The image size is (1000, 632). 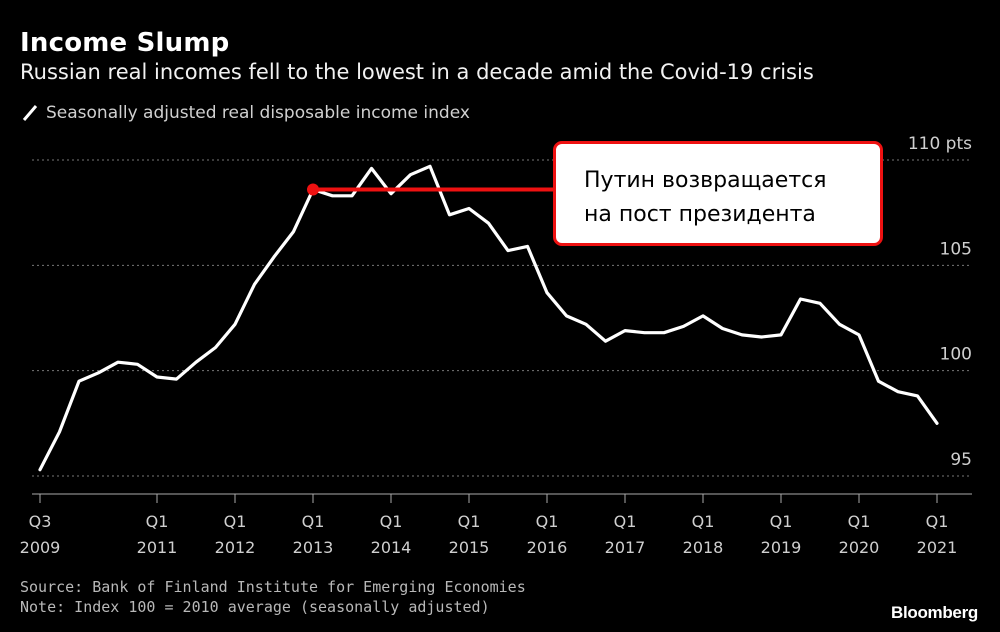 I want to click on y-tick-label-105: 105, so click(x=956, y=249).